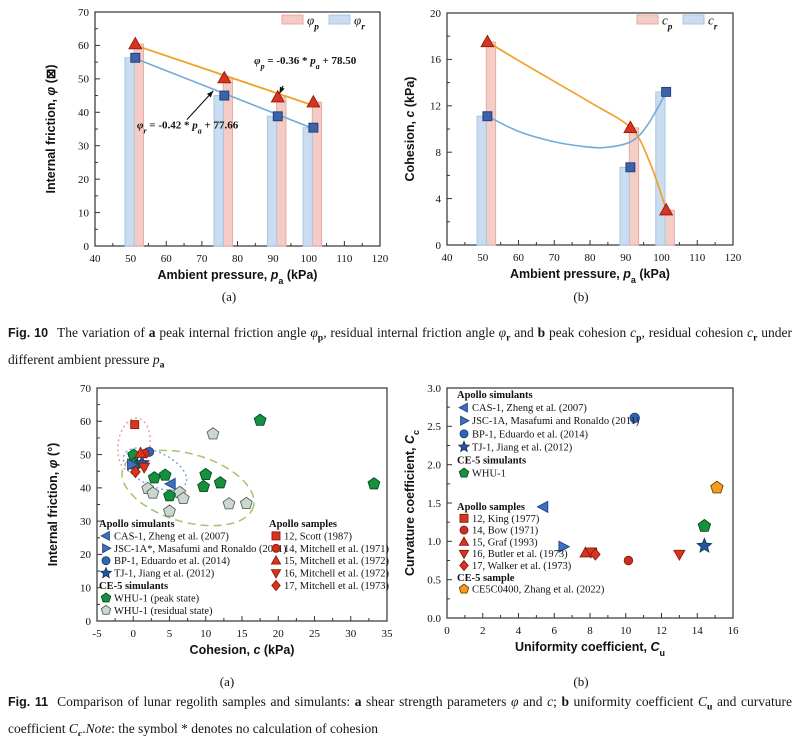 Image resolution: width=800 pixels, height=736 pixels. I want to click on svg-text: 15, so click(243, 634).